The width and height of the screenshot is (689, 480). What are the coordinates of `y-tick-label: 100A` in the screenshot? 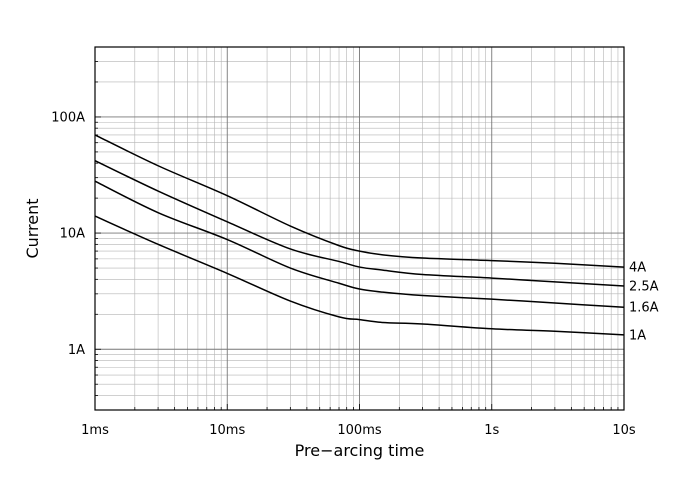 It's located at (68, 117).